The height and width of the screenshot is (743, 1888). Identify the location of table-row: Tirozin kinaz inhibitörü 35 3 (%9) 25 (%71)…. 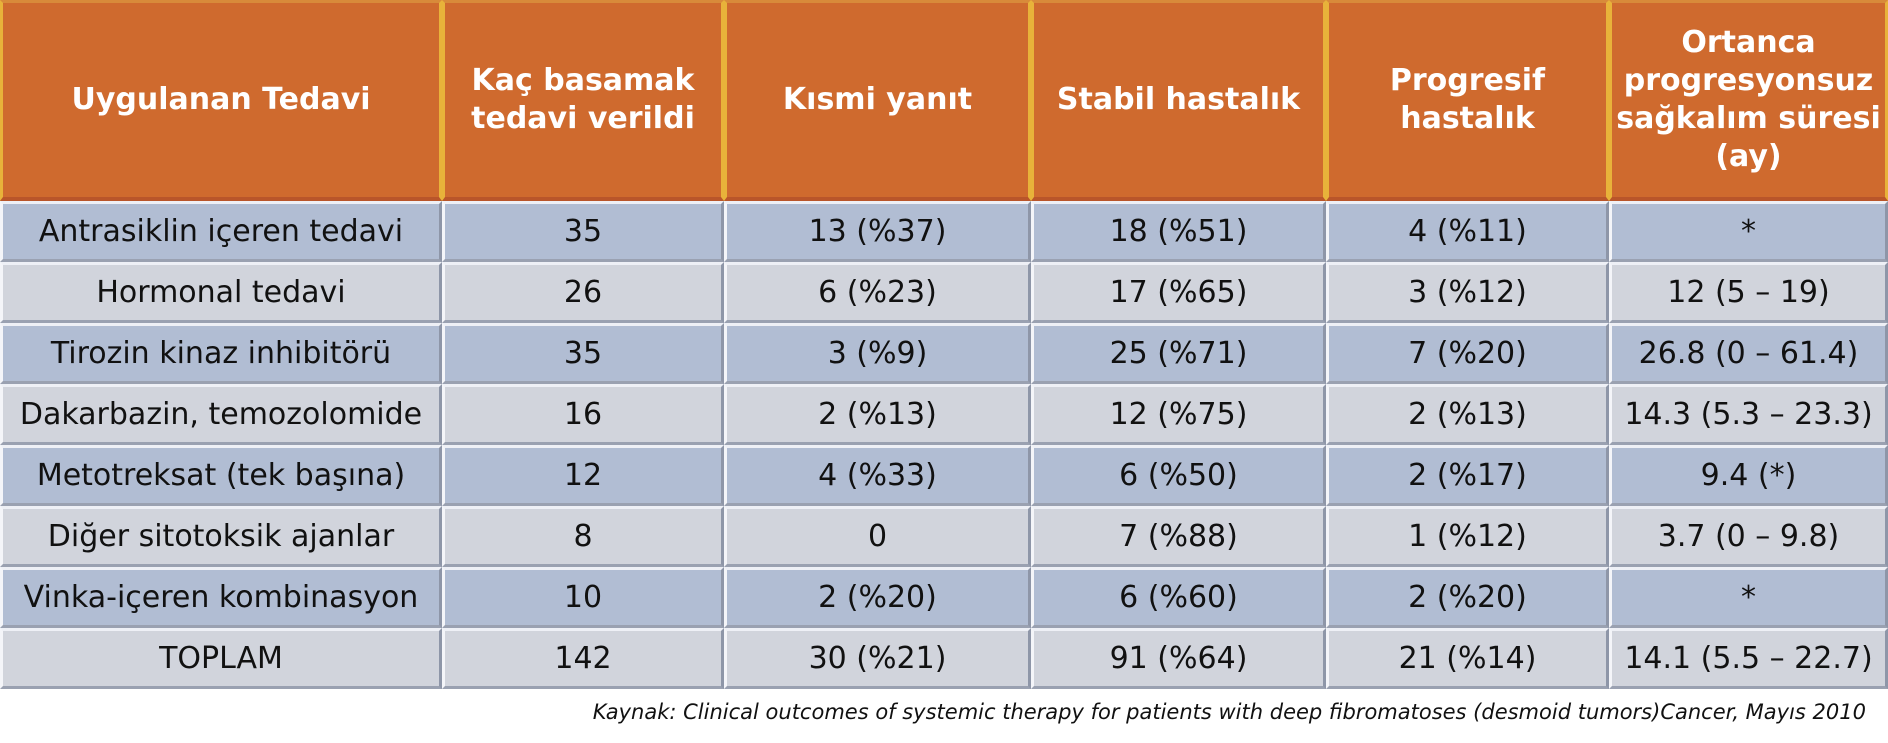
(944, 353).